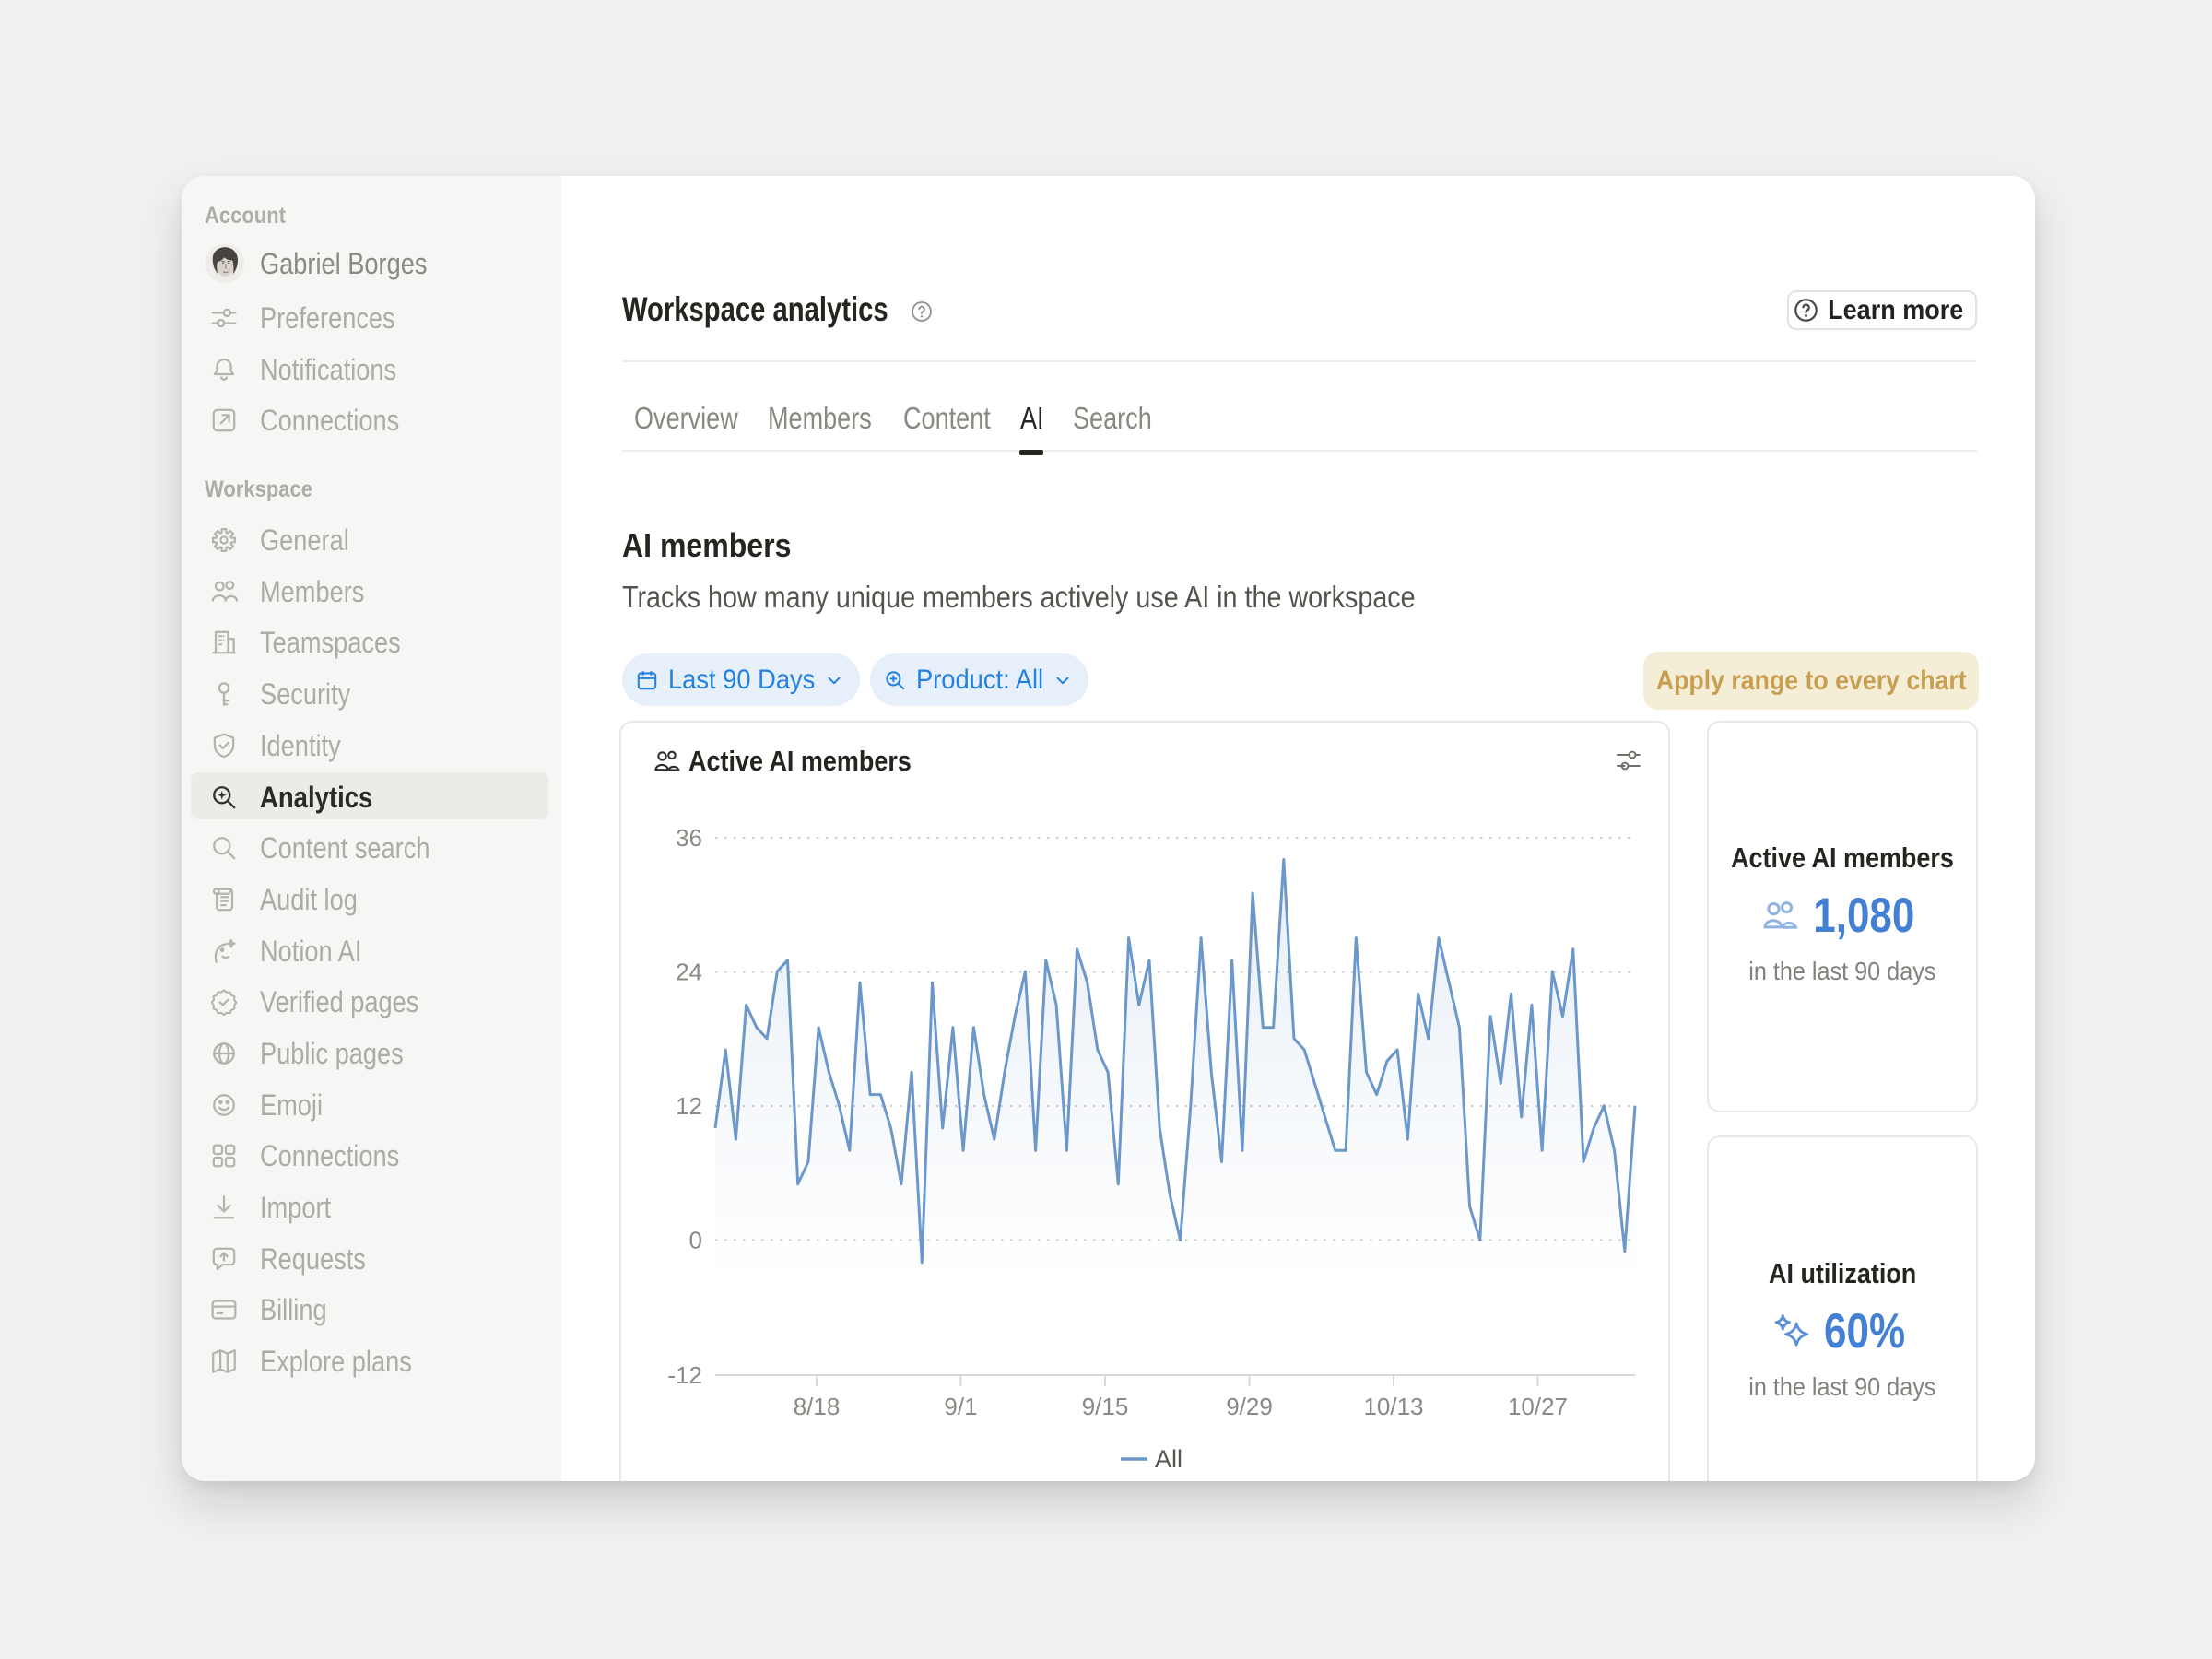 The height and width of the screenshot is (1659, 2212). Describe the element at coordinates (817, 1406) in the screenshot. I see `svg-text: 8/18` at that location.